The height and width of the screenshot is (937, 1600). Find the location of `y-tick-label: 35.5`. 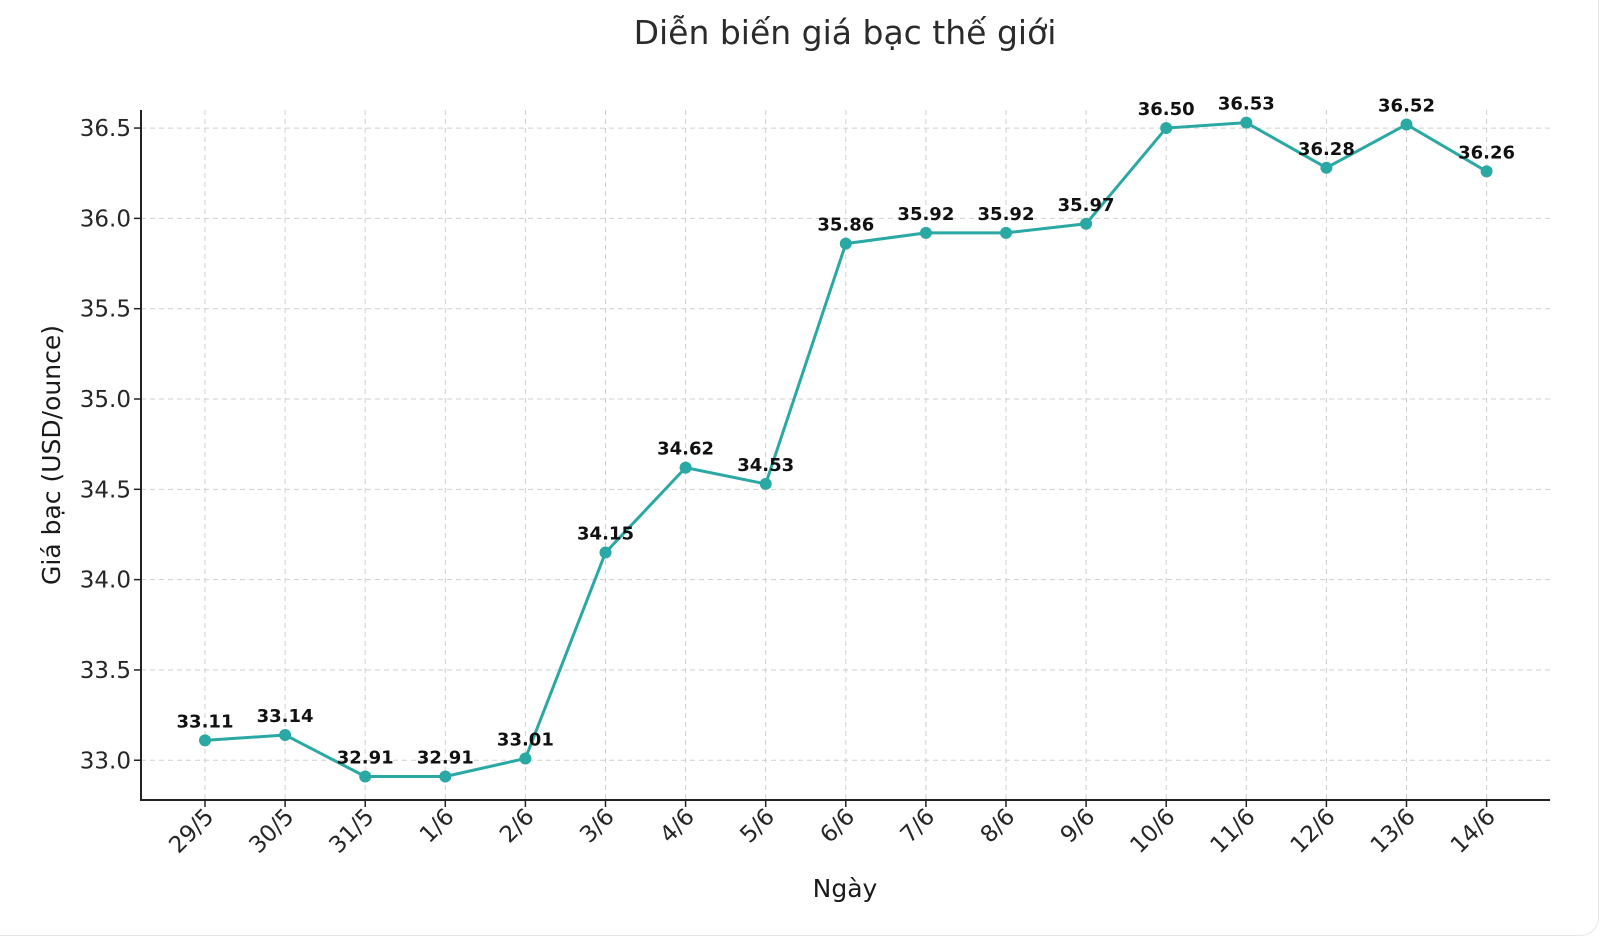

y-tick-label: 35.5 is located at coordinates (105, 310).